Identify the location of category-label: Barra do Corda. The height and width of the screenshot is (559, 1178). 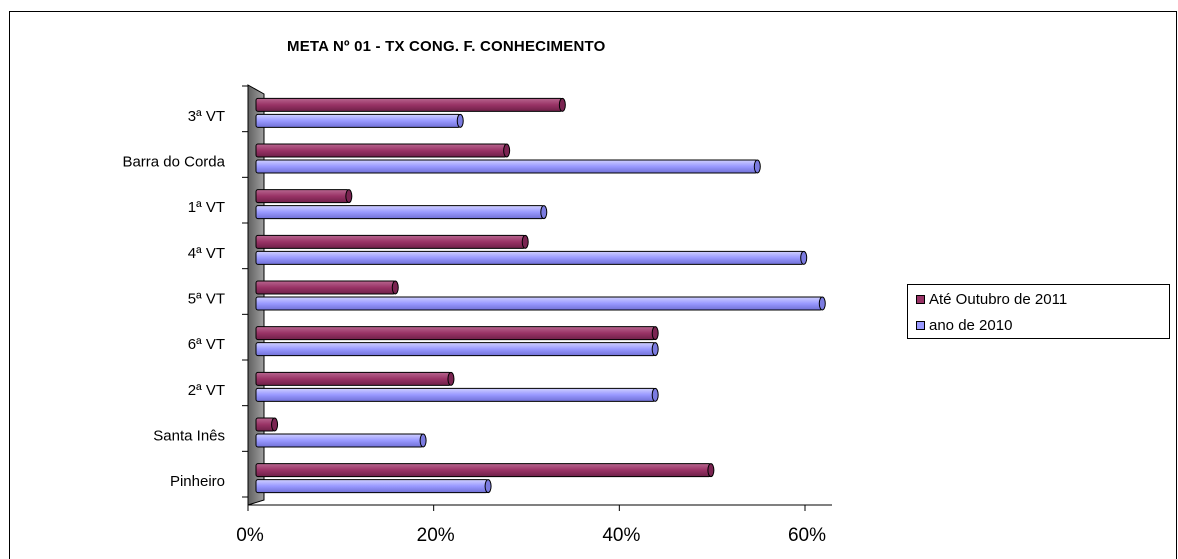
(173, 162).